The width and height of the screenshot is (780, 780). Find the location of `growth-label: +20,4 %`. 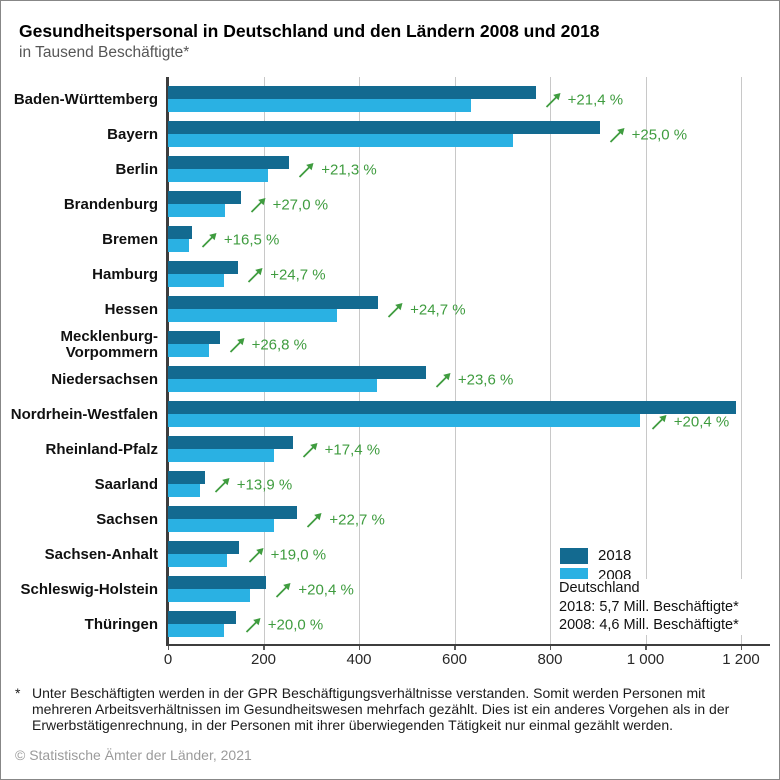

growth-label: +20,4 % is located at coordinates (689, 422).